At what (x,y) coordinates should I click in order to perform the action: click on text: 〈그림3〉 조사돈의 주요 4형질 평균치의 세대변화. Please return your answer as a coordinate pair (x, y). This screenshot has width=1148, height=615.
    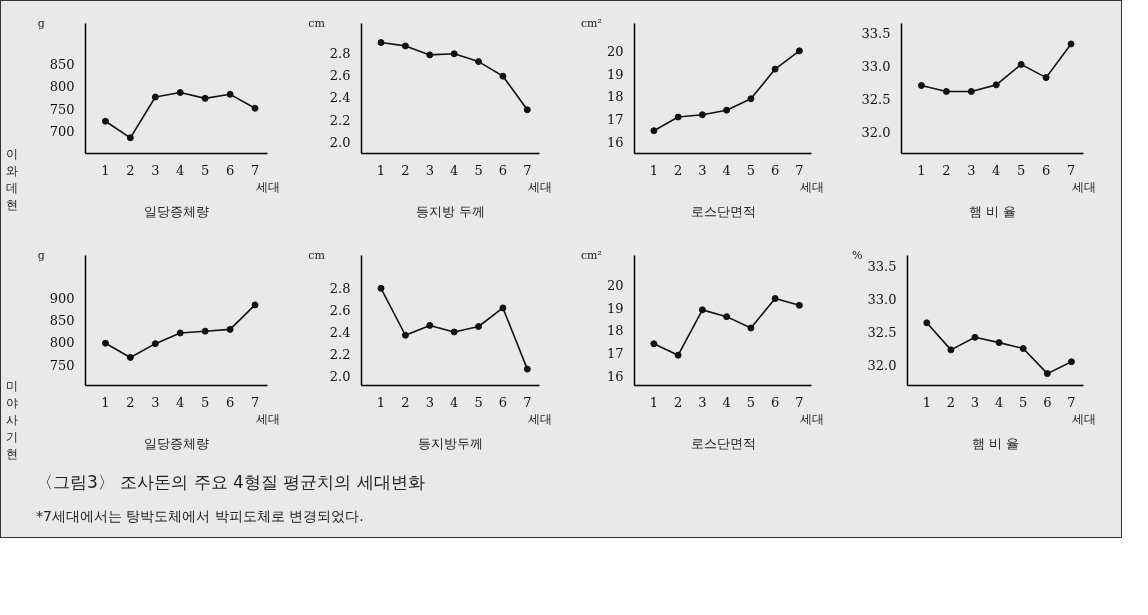
    Looking at the image, I should click on (230, 482).